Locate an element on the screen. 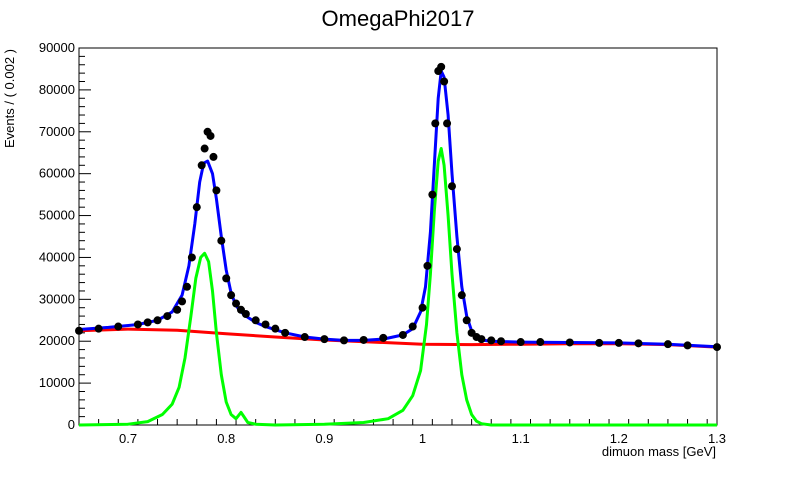 Image resolution: width=796 pixels, height=477 pixels. y-tick-label: 30000 is located at coordinates (57, 298).